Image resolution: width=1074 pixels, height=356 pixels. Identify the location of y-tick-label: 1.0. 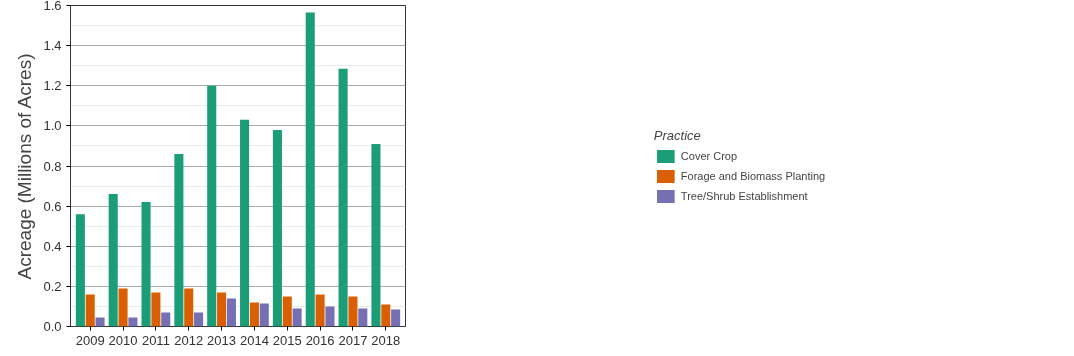
(52, 126).